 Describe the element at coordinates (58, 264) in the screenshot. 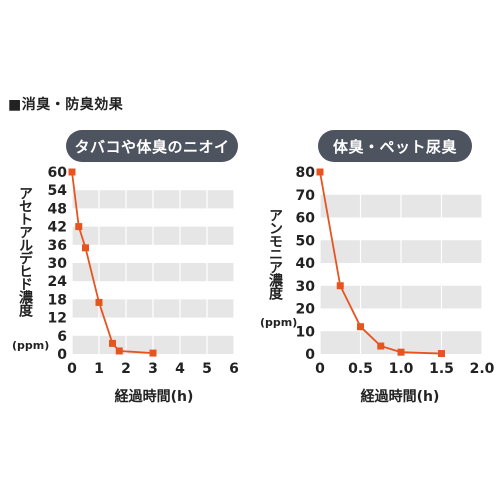

I see `y-tick-label-left: 30` at that location.